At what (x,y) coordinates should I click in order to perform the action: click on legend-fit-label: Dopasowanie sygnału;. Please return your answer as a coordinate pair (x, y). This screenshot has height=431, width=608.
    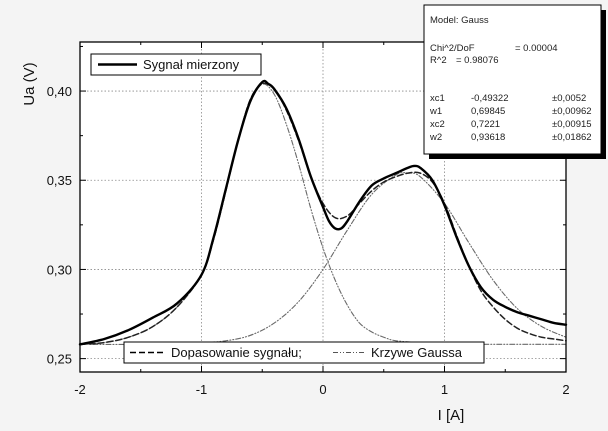
    Looking at the image, I should click on (236, 352).